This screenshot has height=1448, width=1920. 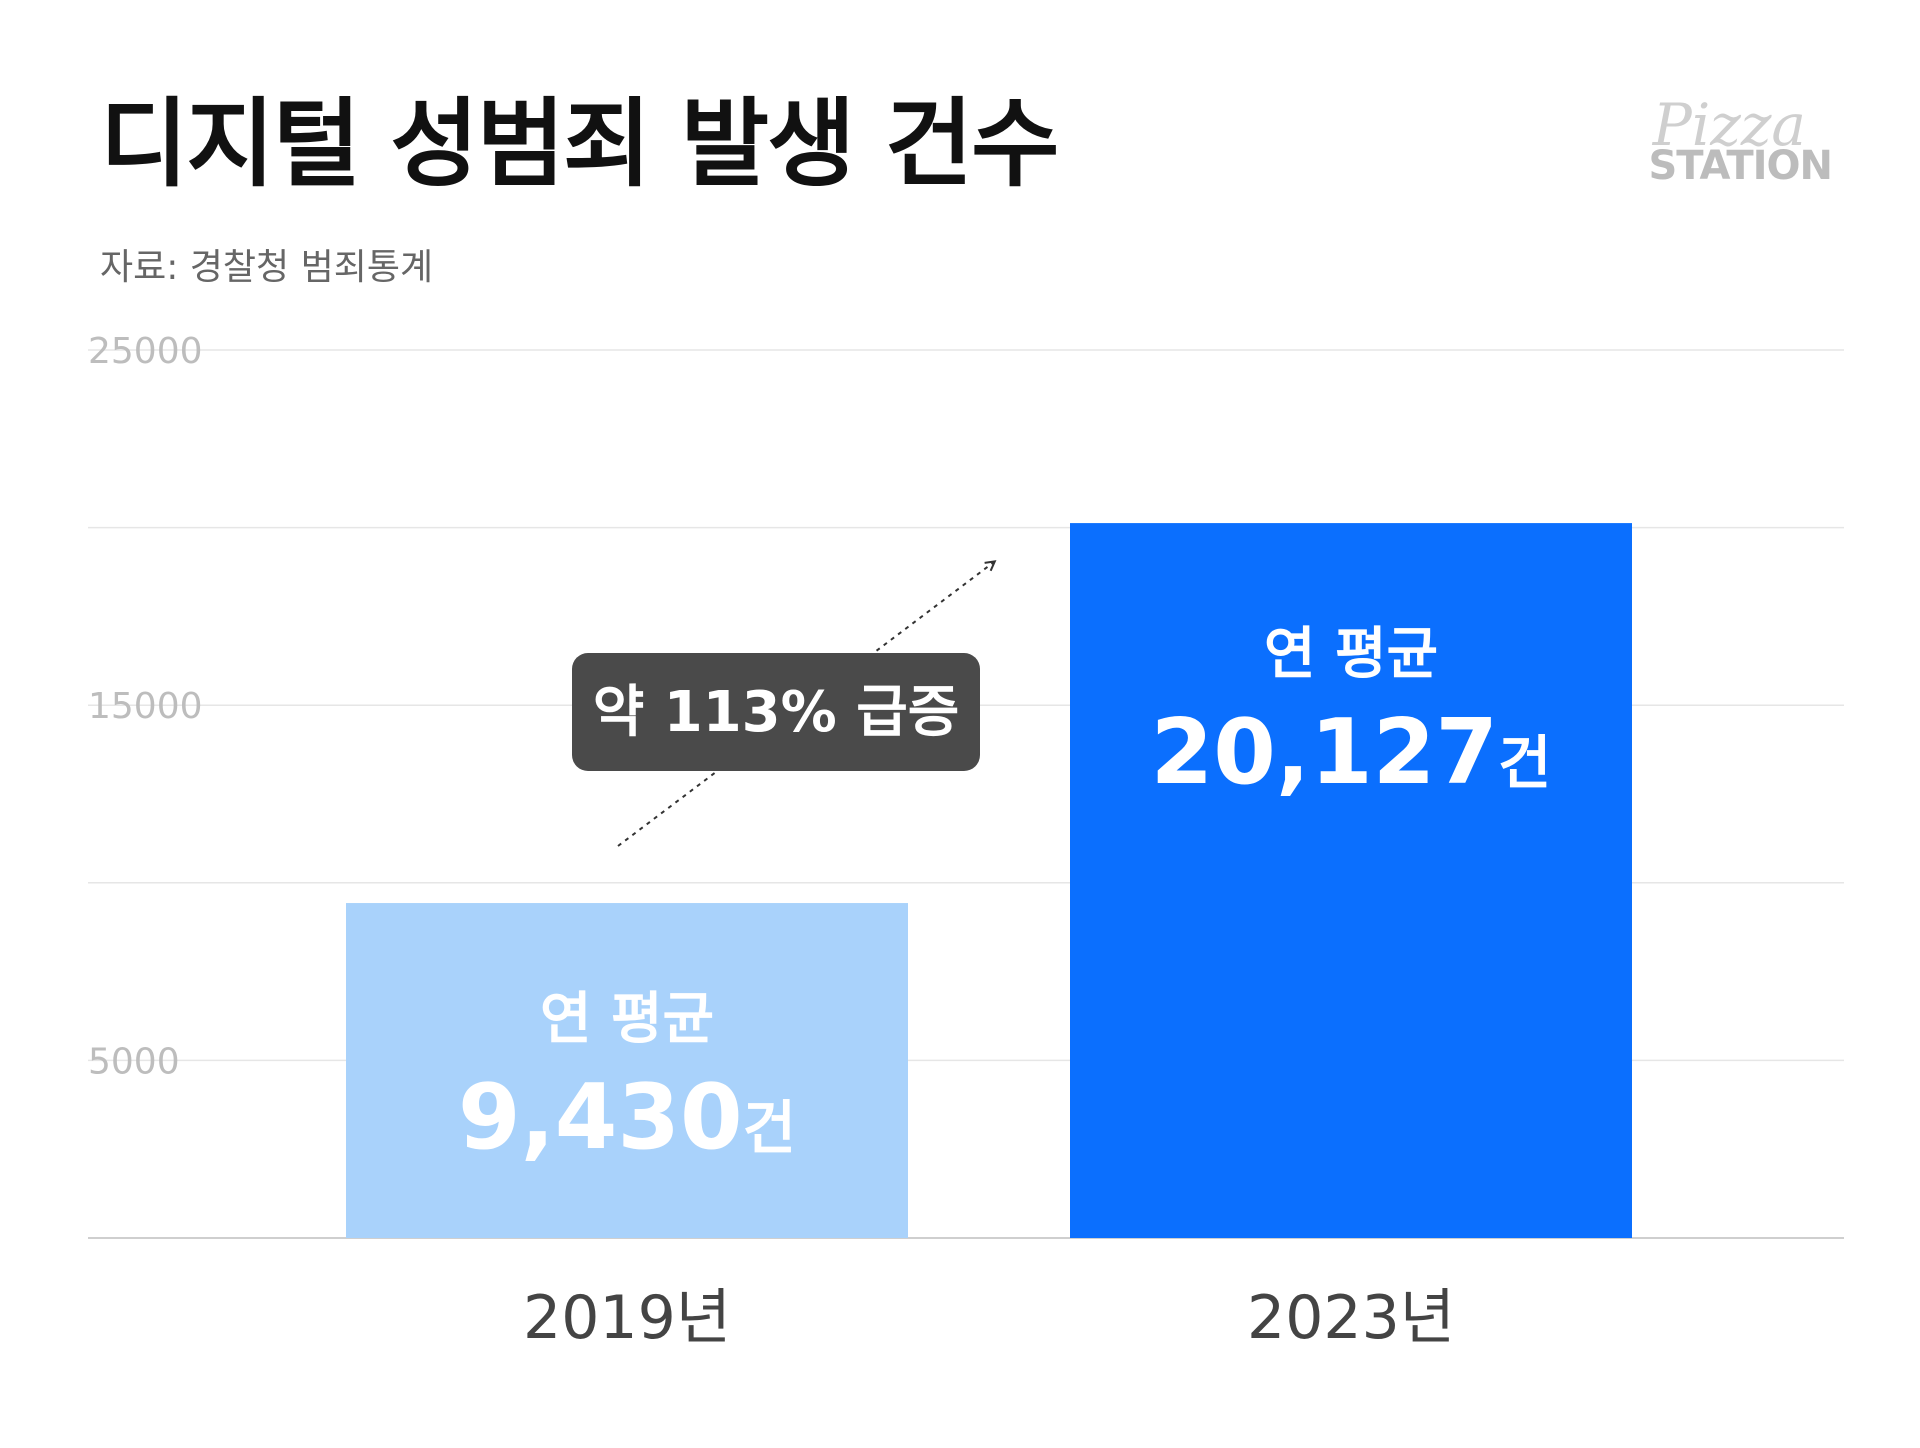 What do you see at coordinates (600, 1117) in the screenshot?
I see `bar-value-number: 9,430` at bounding box center [600, 1117].